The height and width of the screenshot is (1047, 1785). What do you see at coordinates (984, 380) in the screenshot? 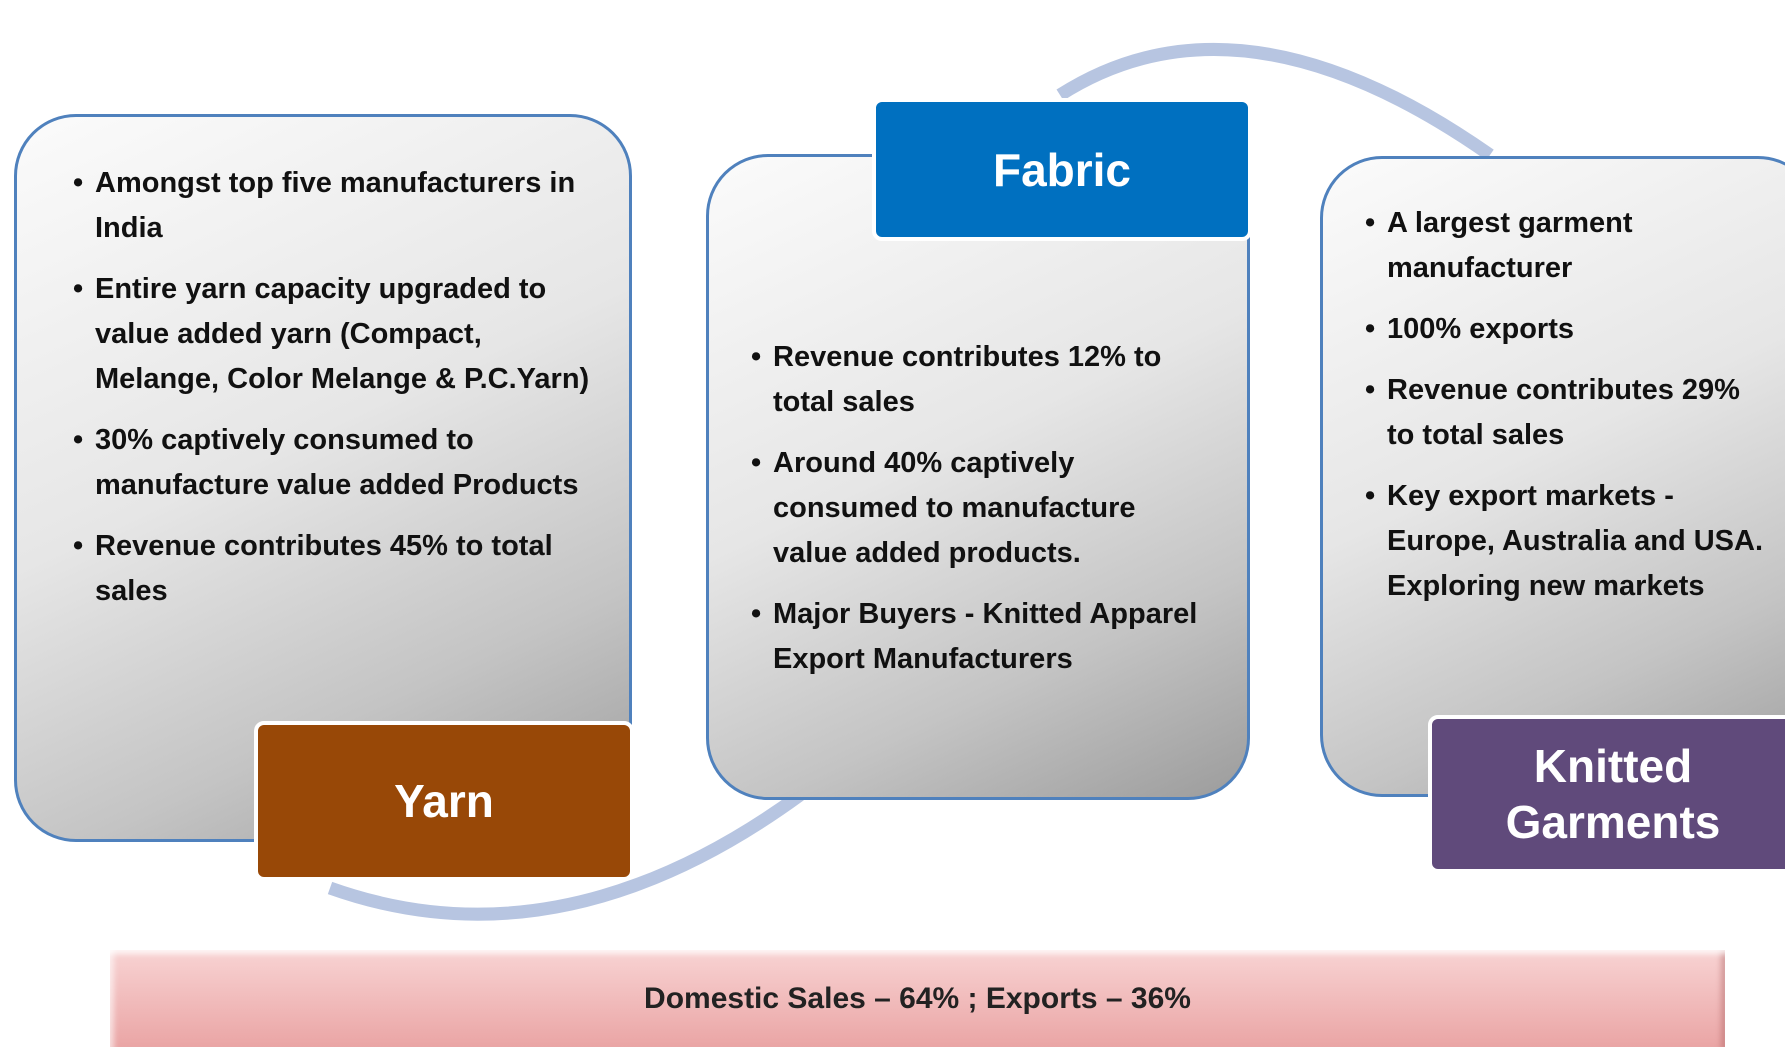
I see `bullet: Revenue contributes 12% to total sales` at bounding box center [984, 380].